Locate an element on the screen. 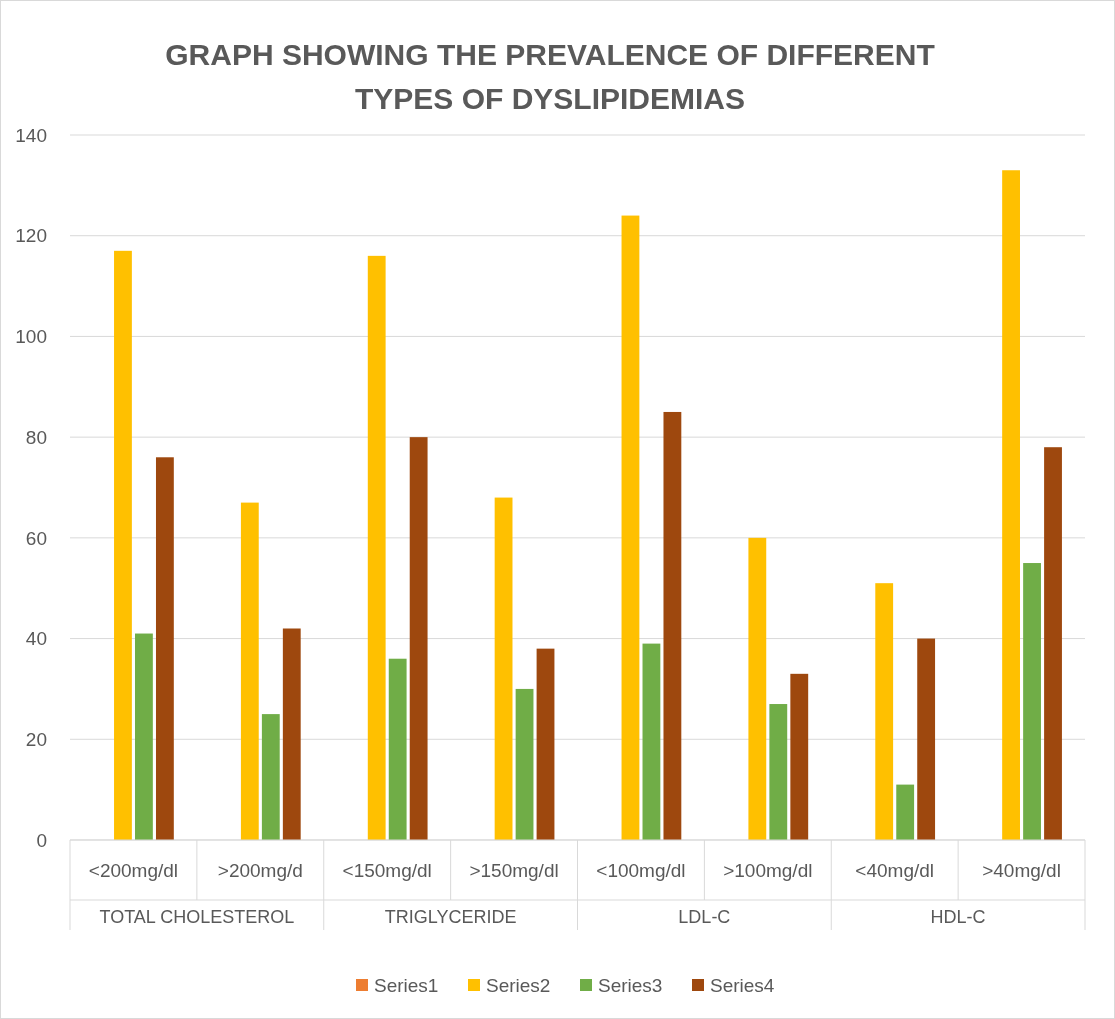  x-tick-label: >200mg/d is located at coordinates (260, 870).